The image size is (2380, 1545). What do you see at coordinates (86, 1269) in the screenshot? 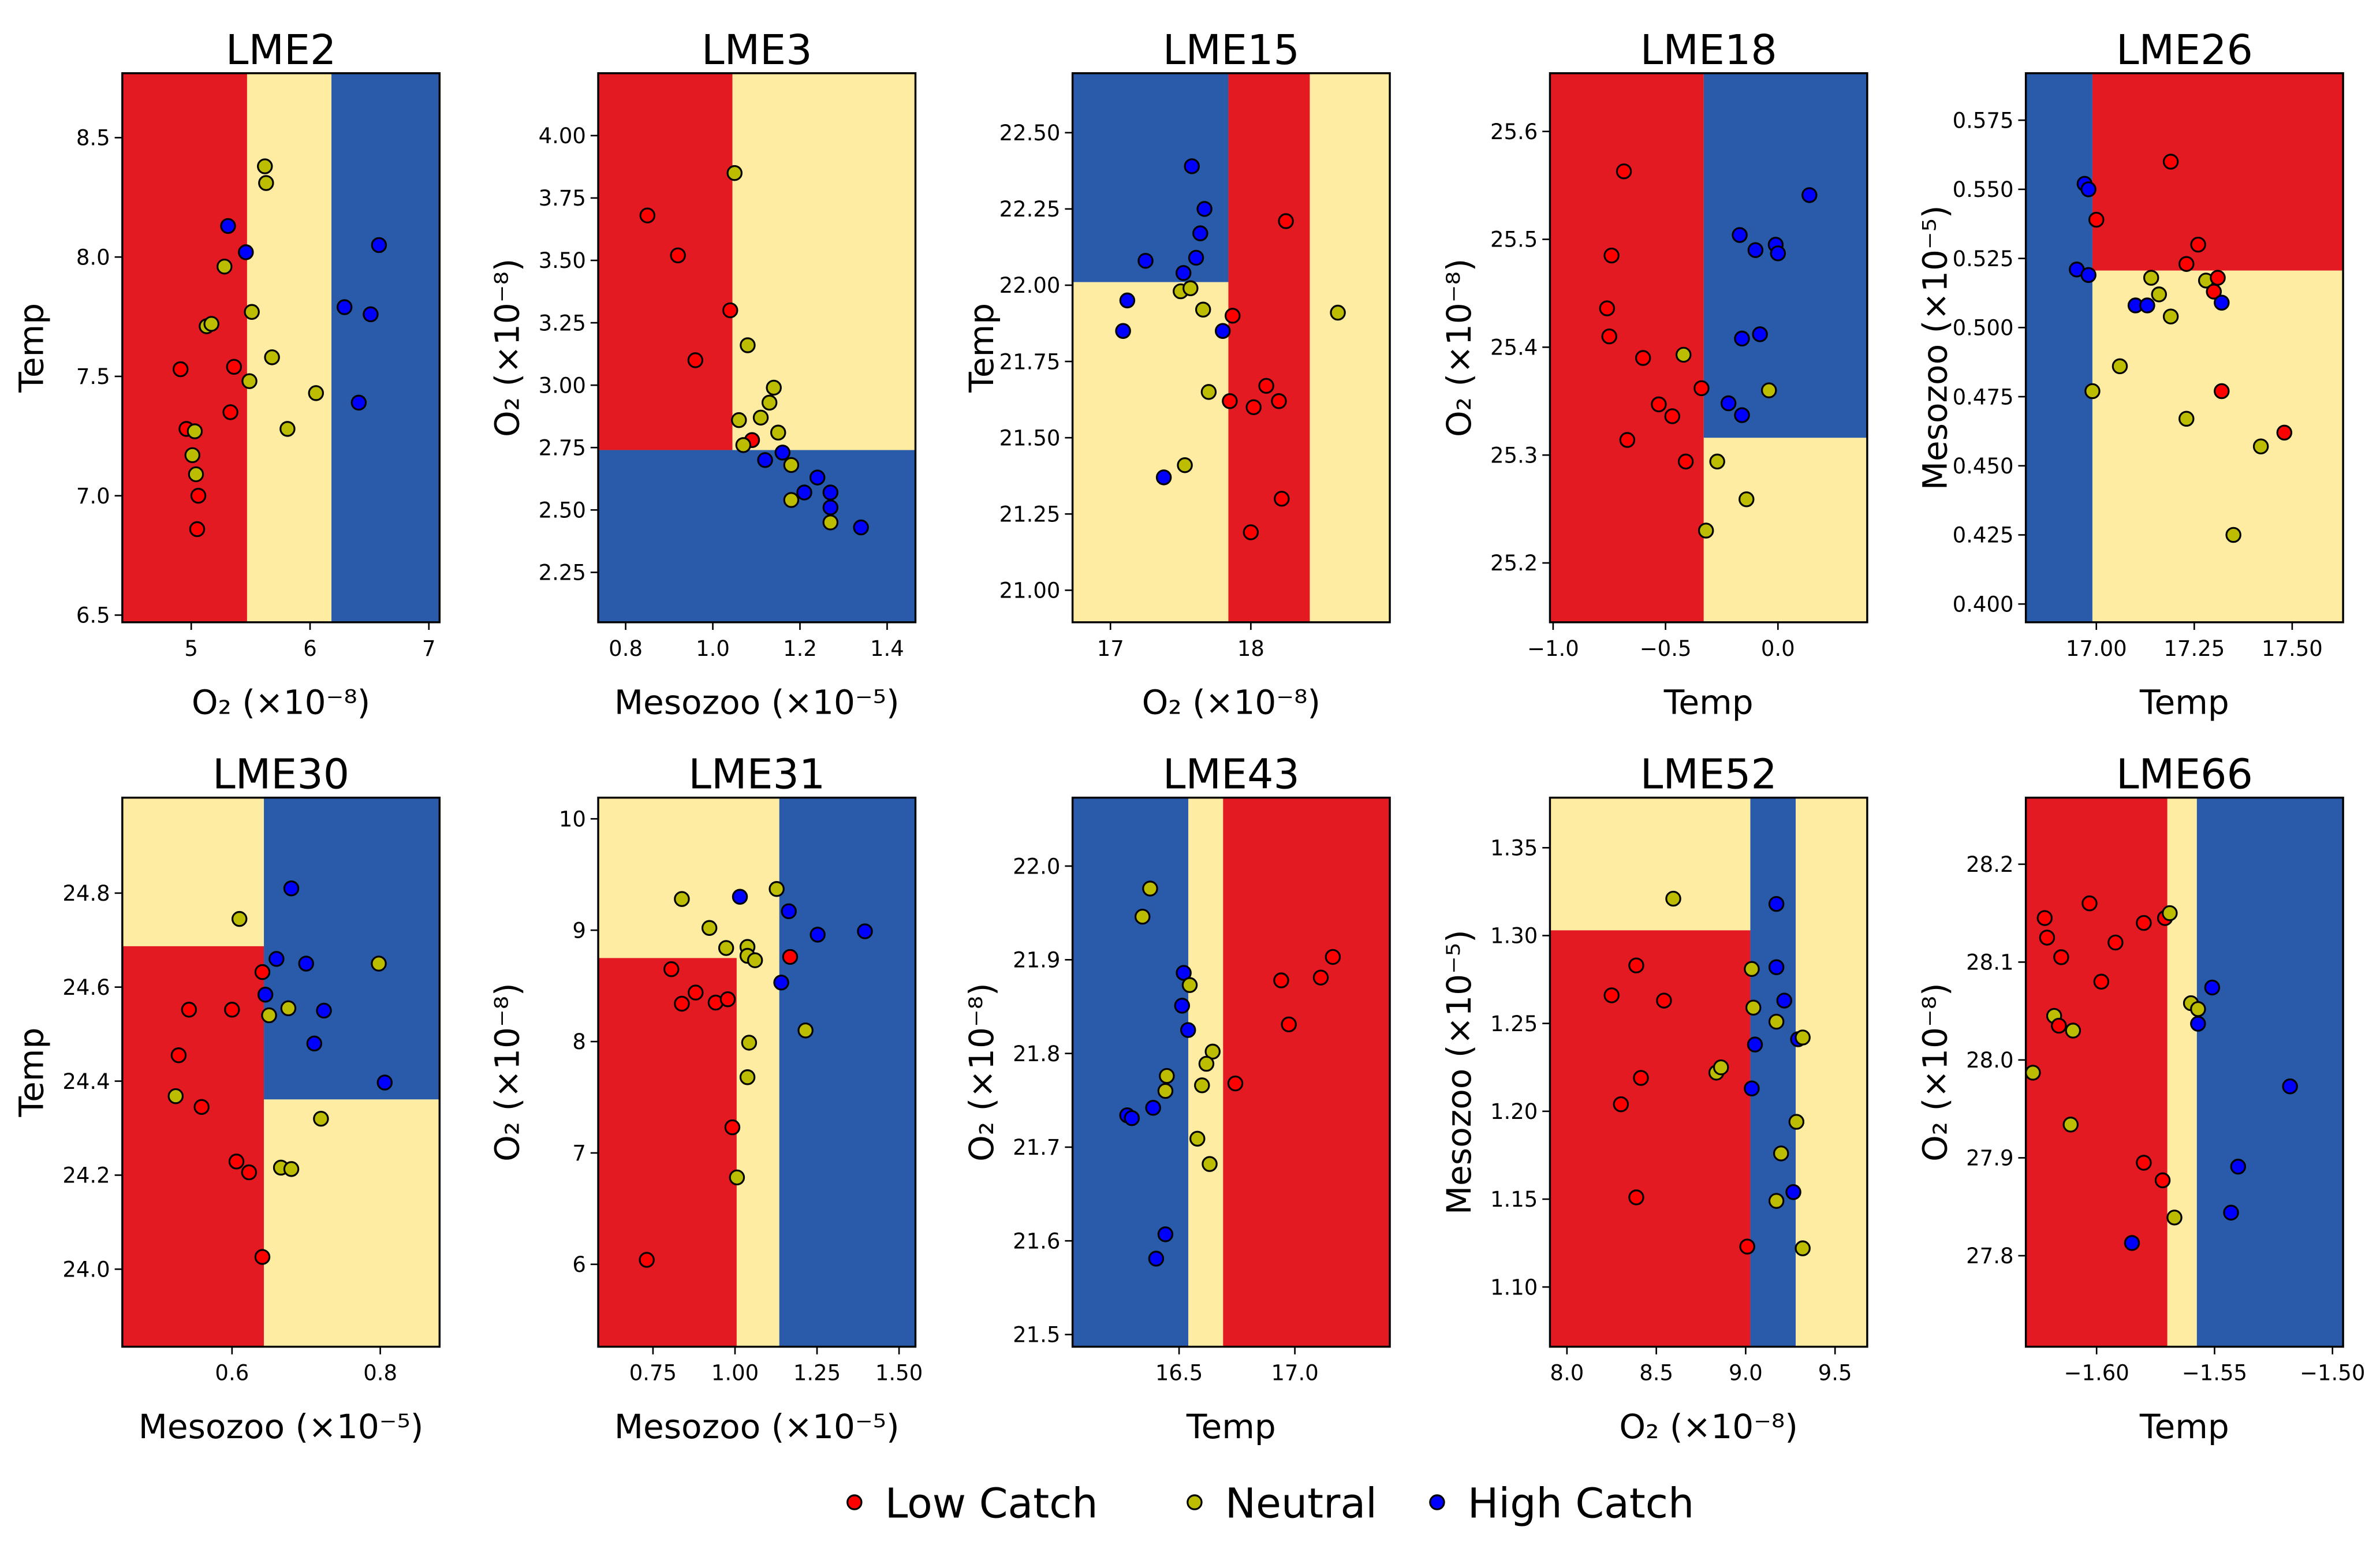
I see `y-tick-label: 24.0` at bounding box center [86, 1269].